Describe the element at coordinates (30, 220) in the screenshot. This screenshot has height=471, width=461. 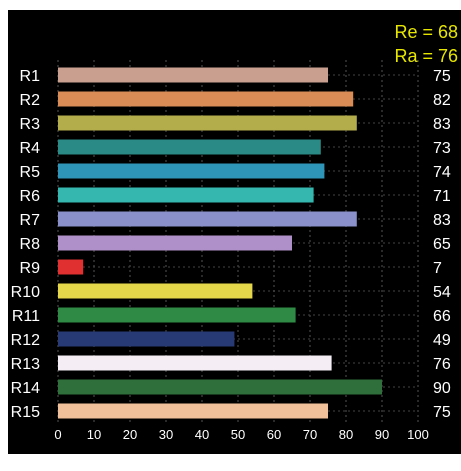
I see `category-label: R7` at that location.